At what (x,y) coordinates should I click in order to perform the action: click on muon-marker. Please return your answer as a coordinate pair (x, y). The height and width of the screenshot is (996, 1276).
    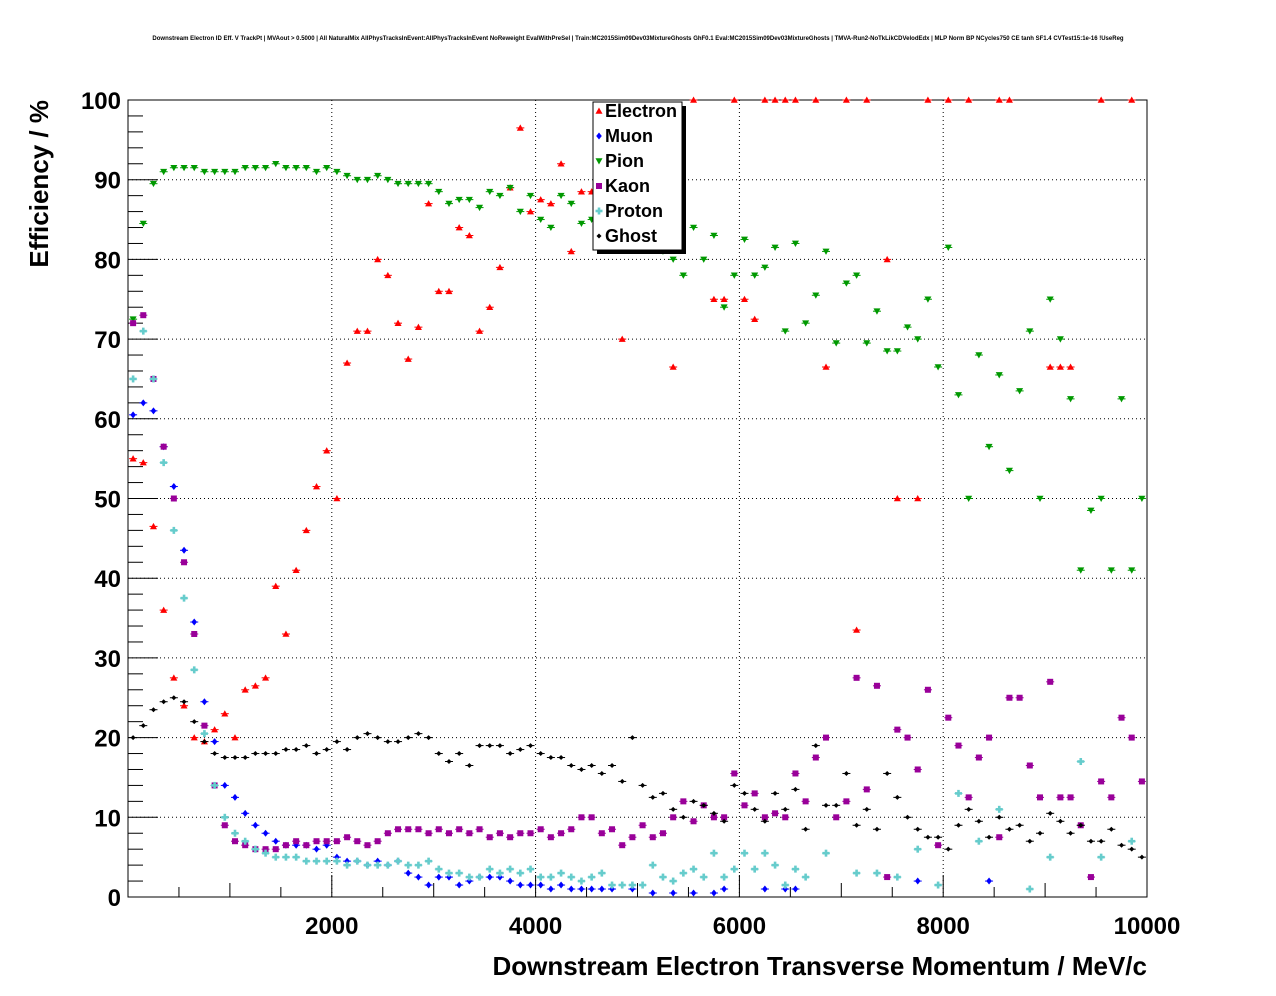
    Looking at the image, I should click on (510, 881).